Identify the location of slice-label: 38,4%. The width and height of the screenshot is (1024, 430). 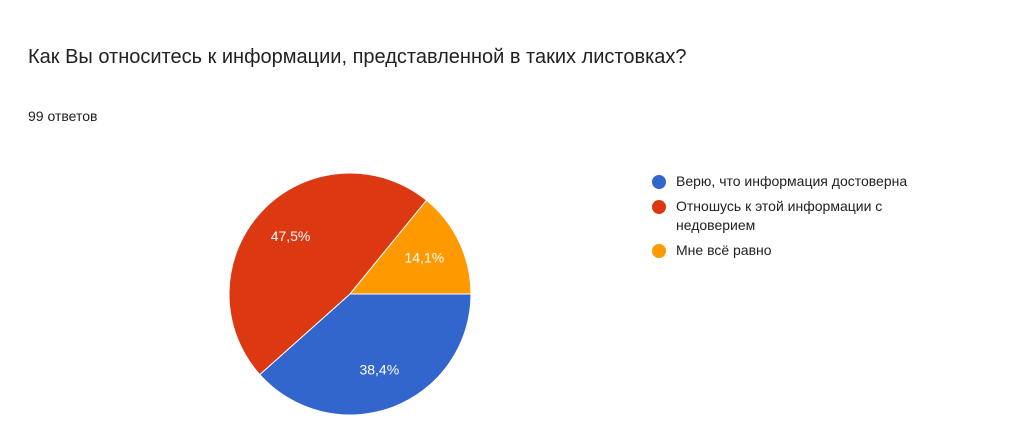
(379, 370).